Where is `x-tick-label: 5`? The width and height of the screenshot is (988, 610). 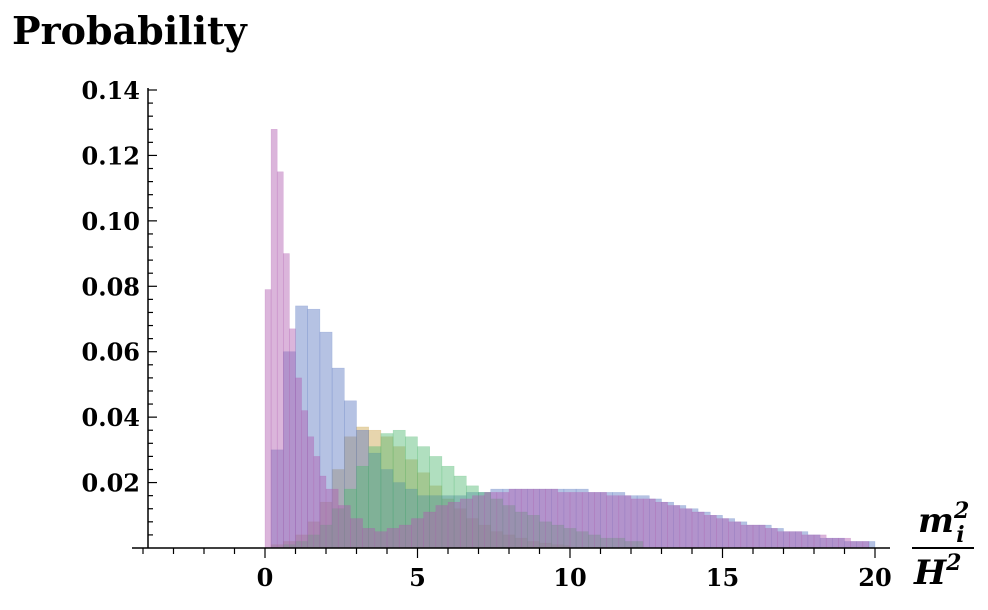 x-tick-label: 5 is located at coordinates (417, 577).